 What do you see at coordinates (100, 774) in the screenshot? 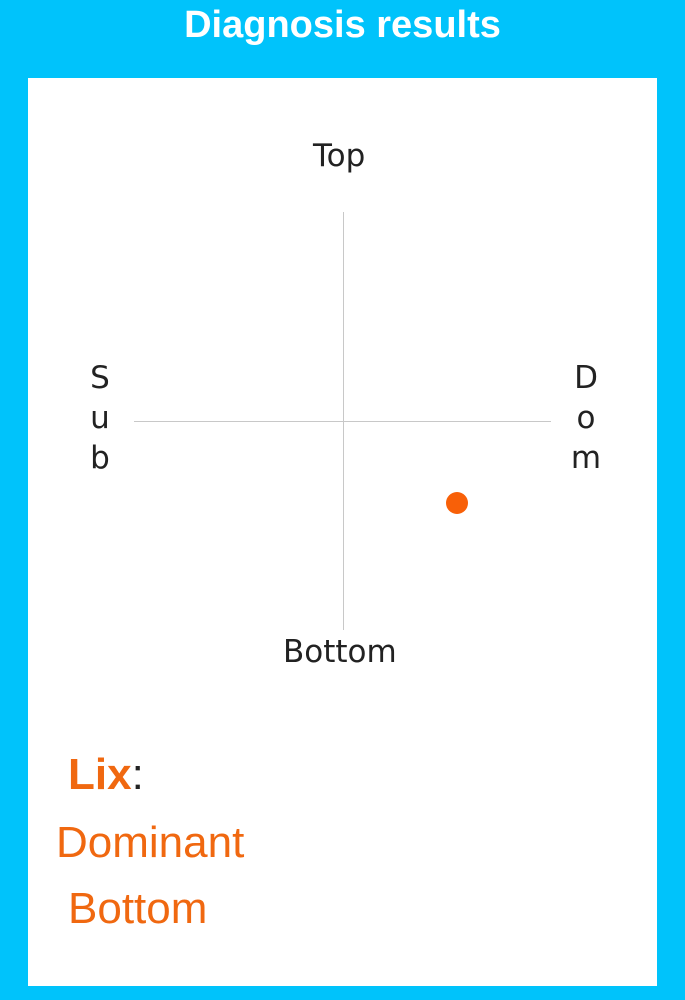
I see `result-name: Lix` at bounding box center [100, 774].